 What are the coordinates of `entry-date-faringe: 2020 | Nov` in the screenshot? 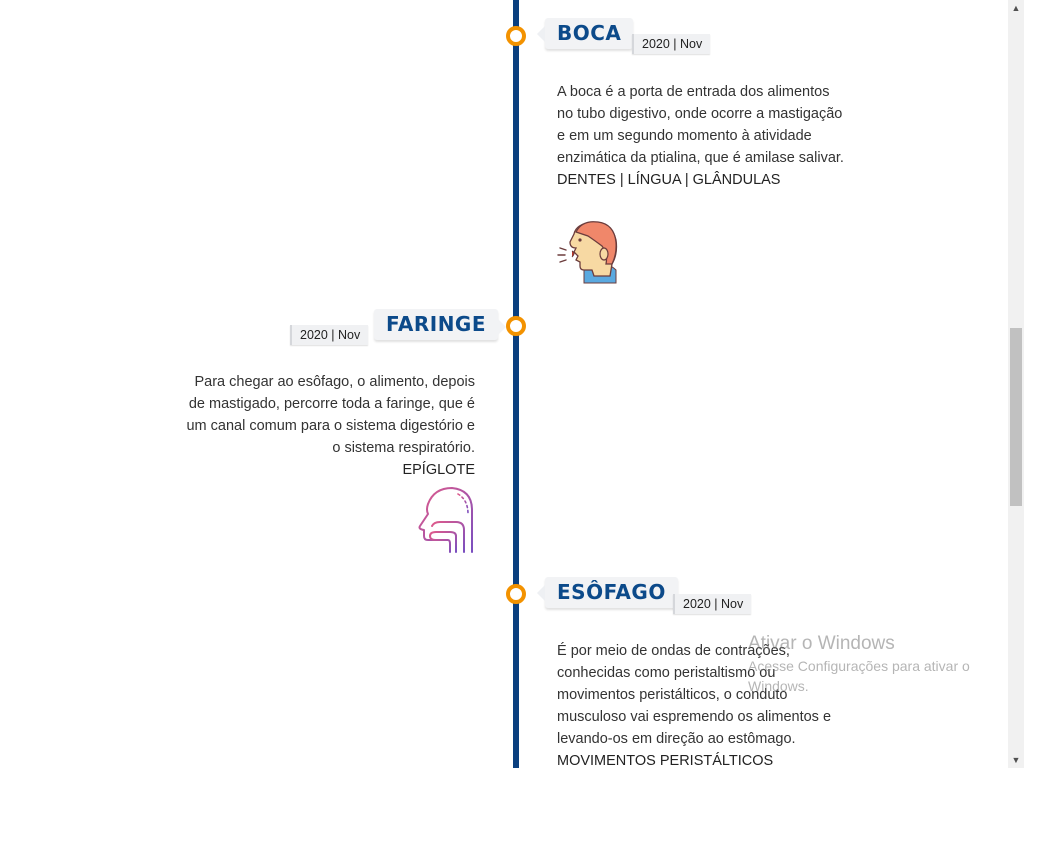 It's located at (329, 335).